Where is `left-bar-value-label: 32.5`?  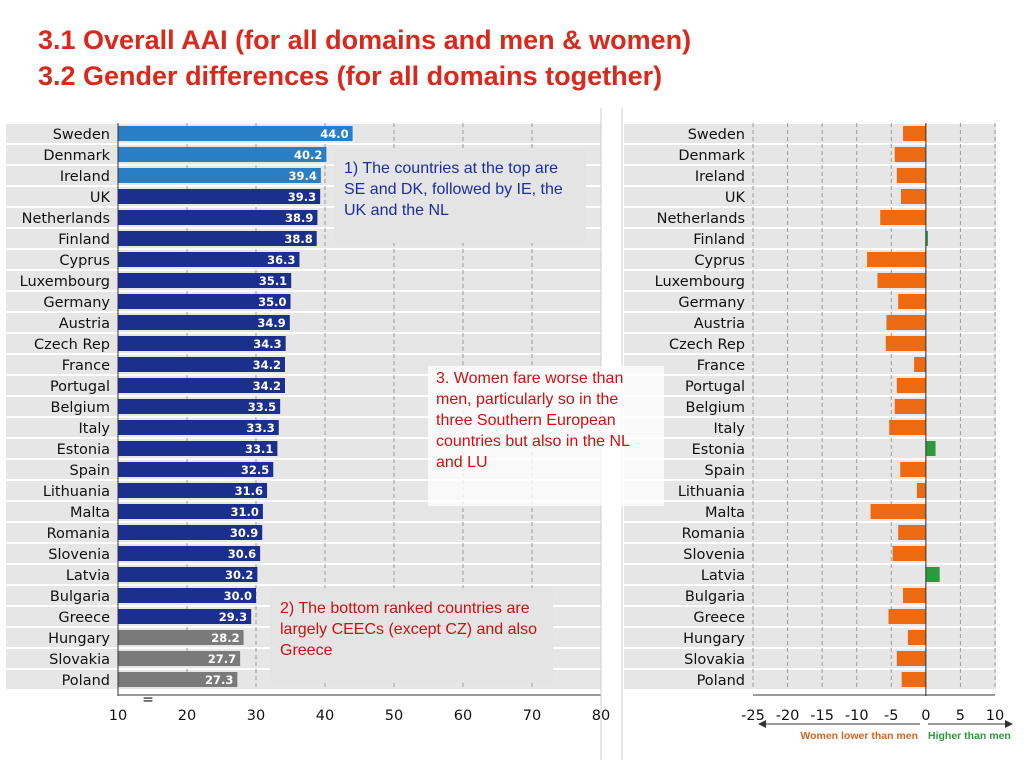 left-bar-value-label: 32.5 is located at coordinates (255, 470).